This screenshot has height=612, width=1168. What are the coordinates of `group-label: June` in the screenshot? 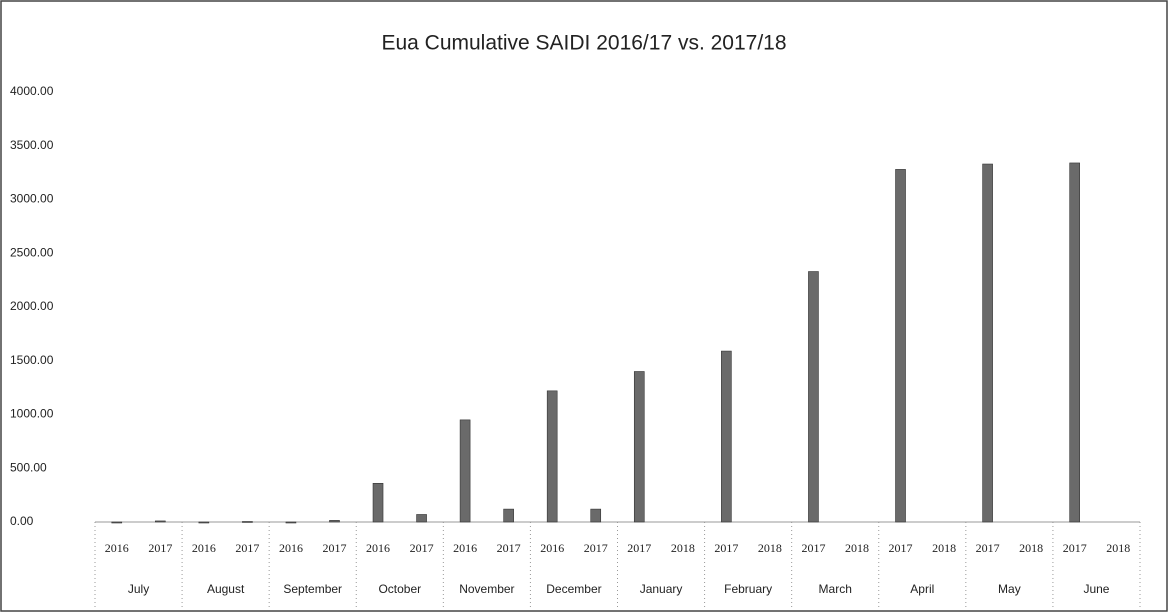 It's located at (1096, 589).